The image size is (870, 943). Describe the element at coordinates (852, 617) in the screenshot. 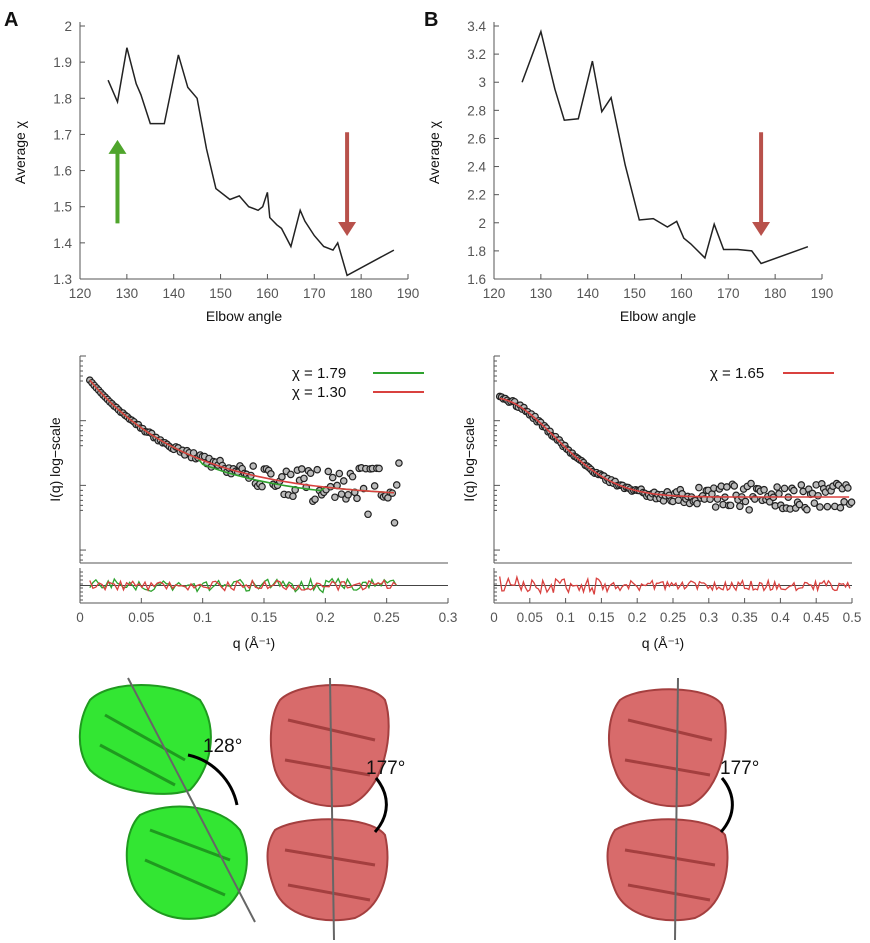

I see `x-tick-label: 0.5` at that location.